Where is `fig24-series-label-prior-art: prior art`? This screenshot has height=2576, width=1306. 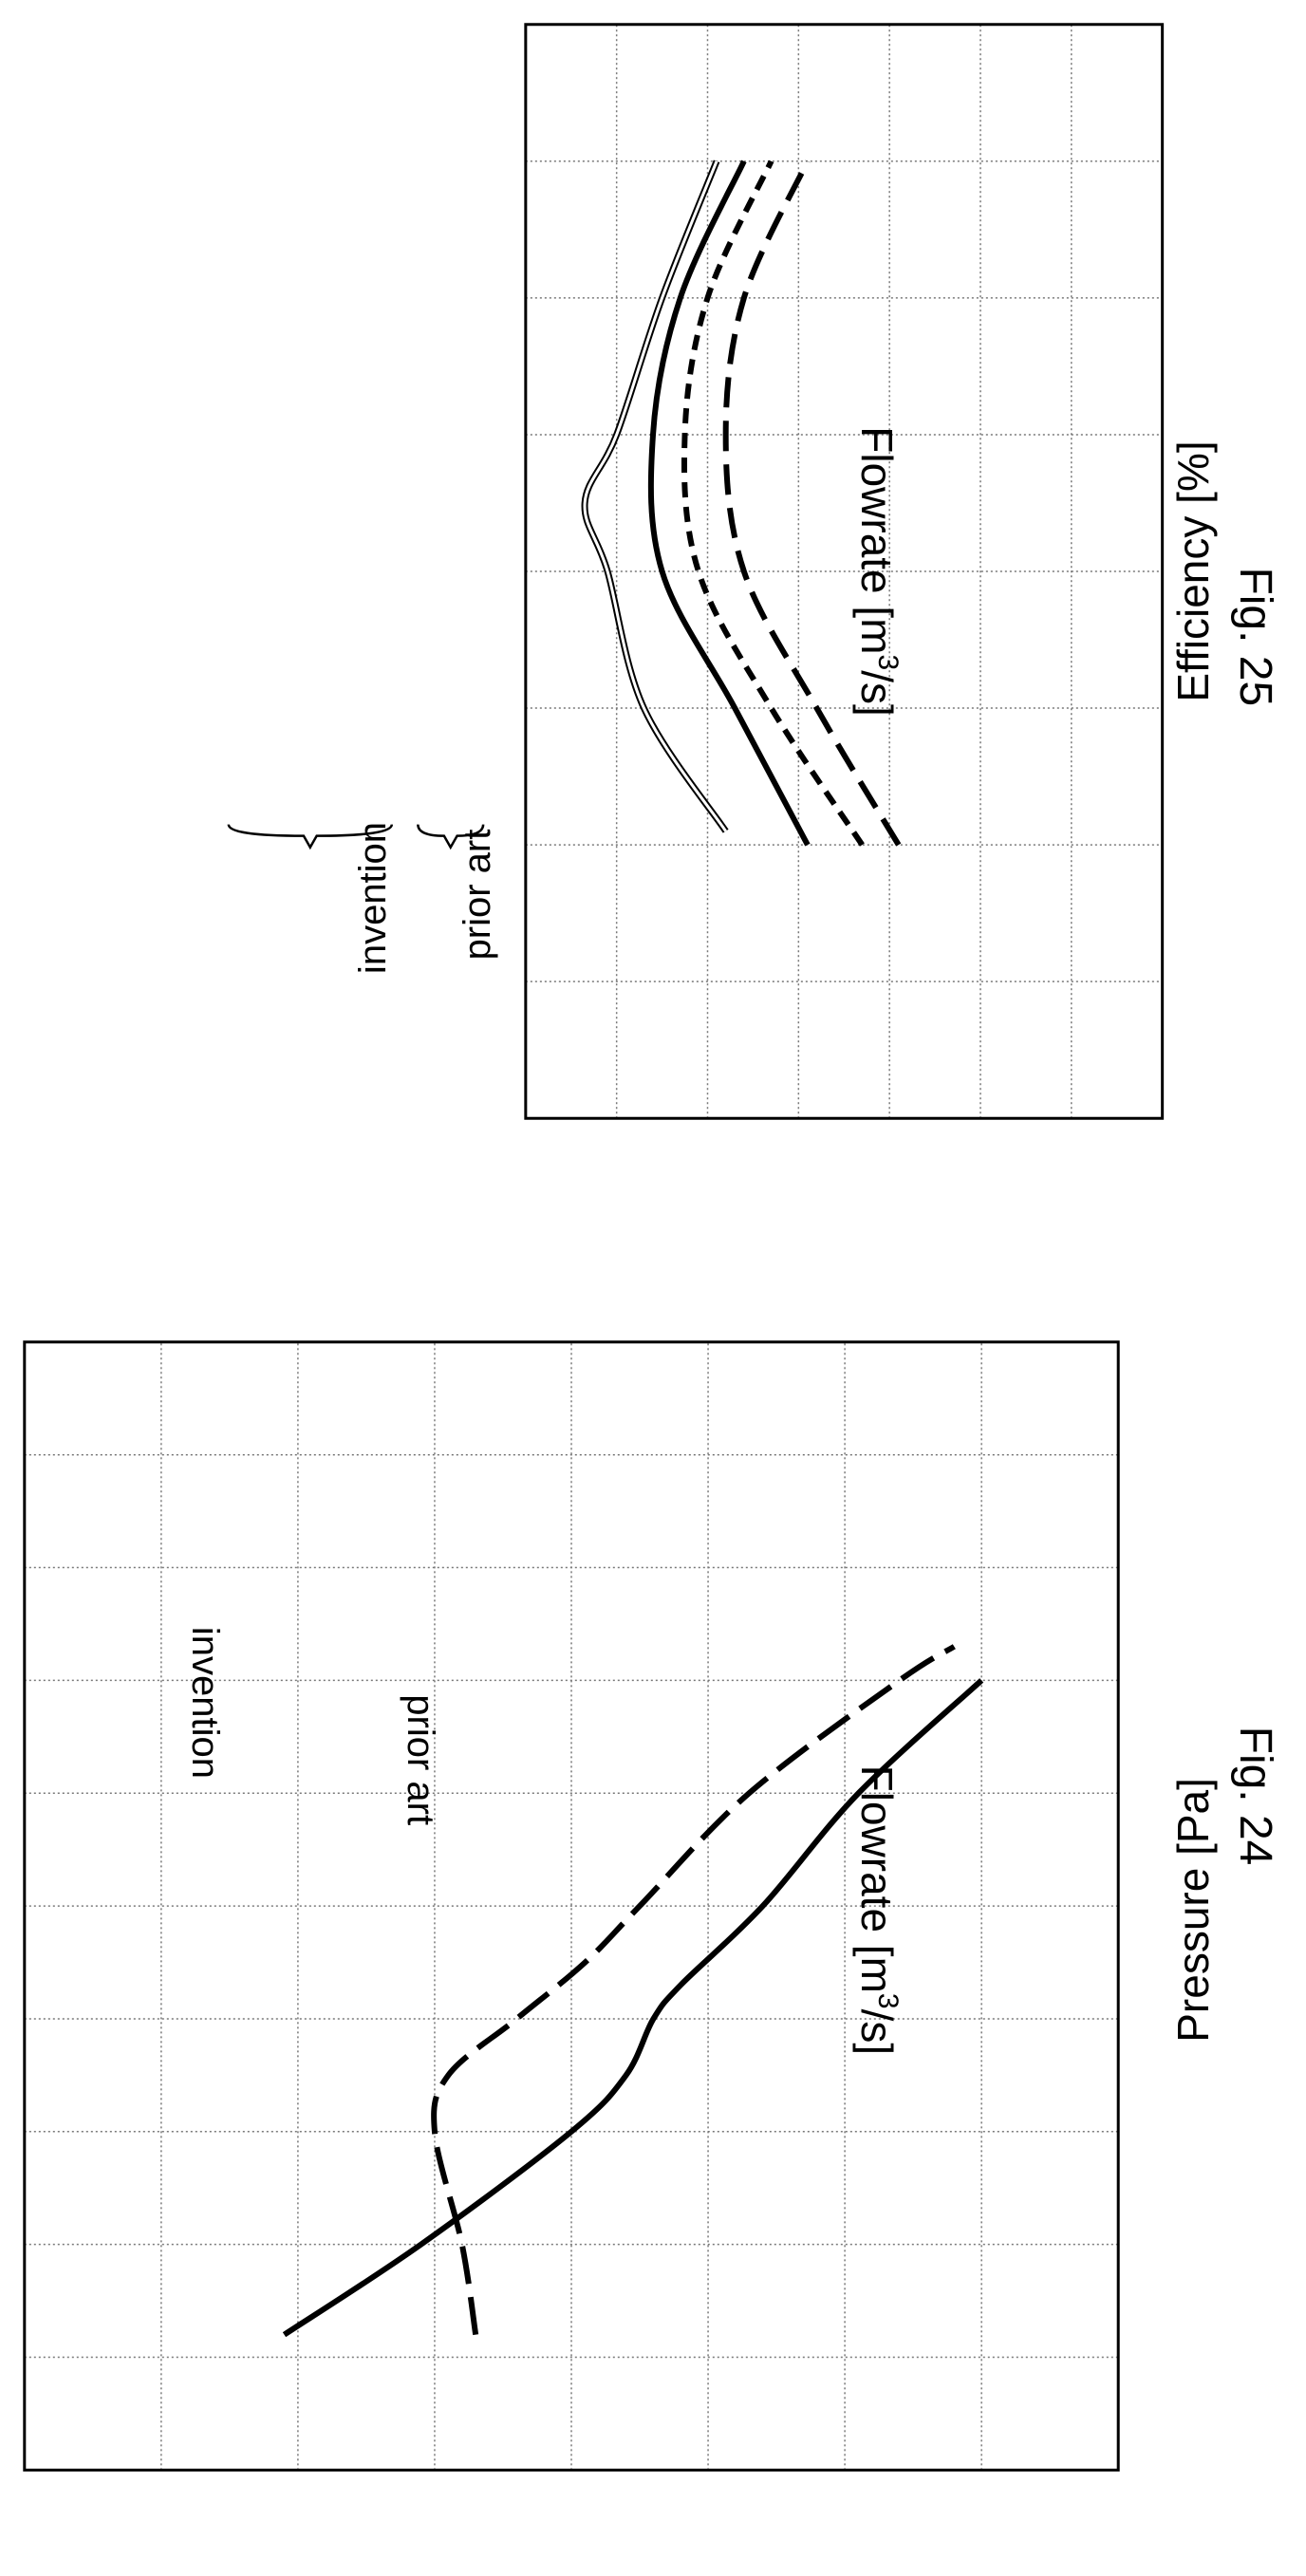
fig24-series-label-prior-art: prior art is located at coordinates (420, 1760).